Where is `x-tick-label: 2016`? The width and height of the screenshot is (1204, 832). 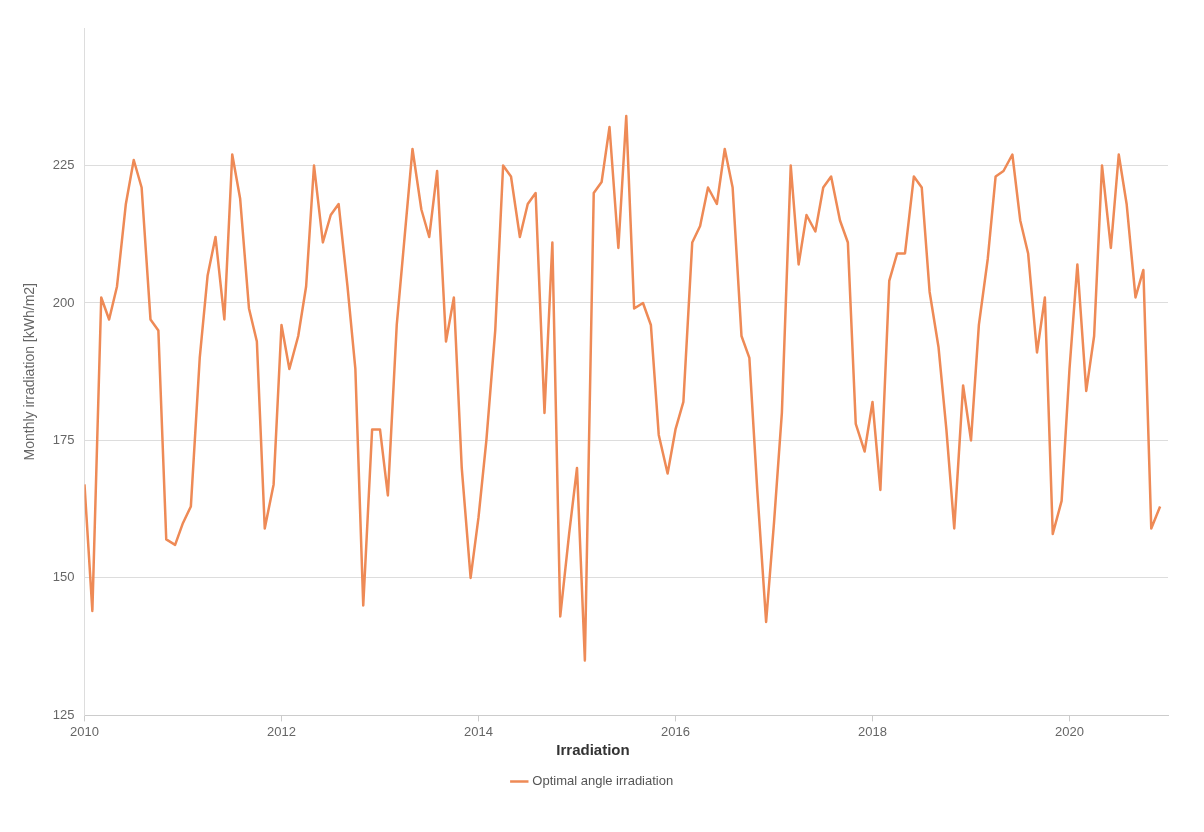
x-tick-label: 2016 is located at coordinates (675, 731).